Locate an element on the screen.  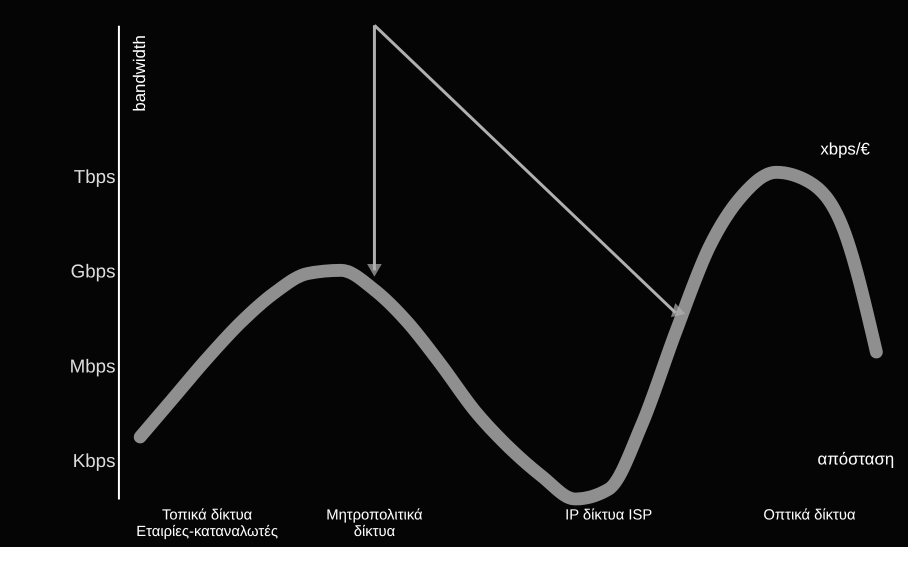
y-axis-title: bandwidth is located at coordinates (140, 73).